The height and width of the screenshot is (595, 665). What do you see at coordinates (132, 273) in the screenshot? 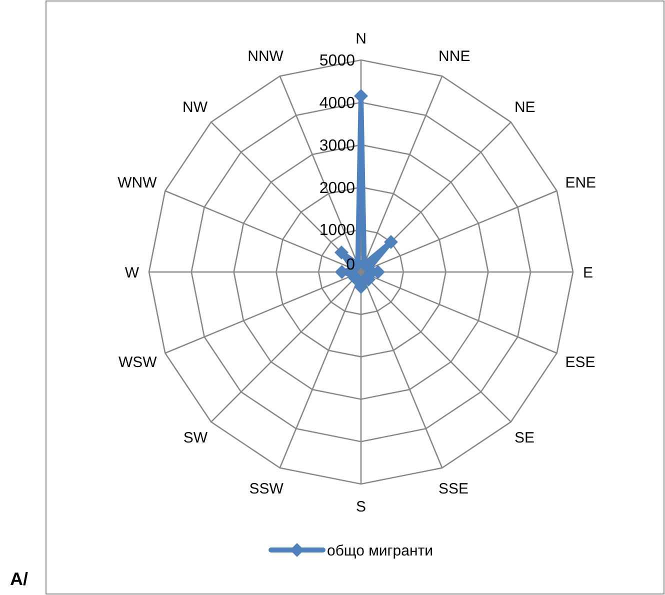
I see `spoke-label: W` at bounding box center [132, 273].